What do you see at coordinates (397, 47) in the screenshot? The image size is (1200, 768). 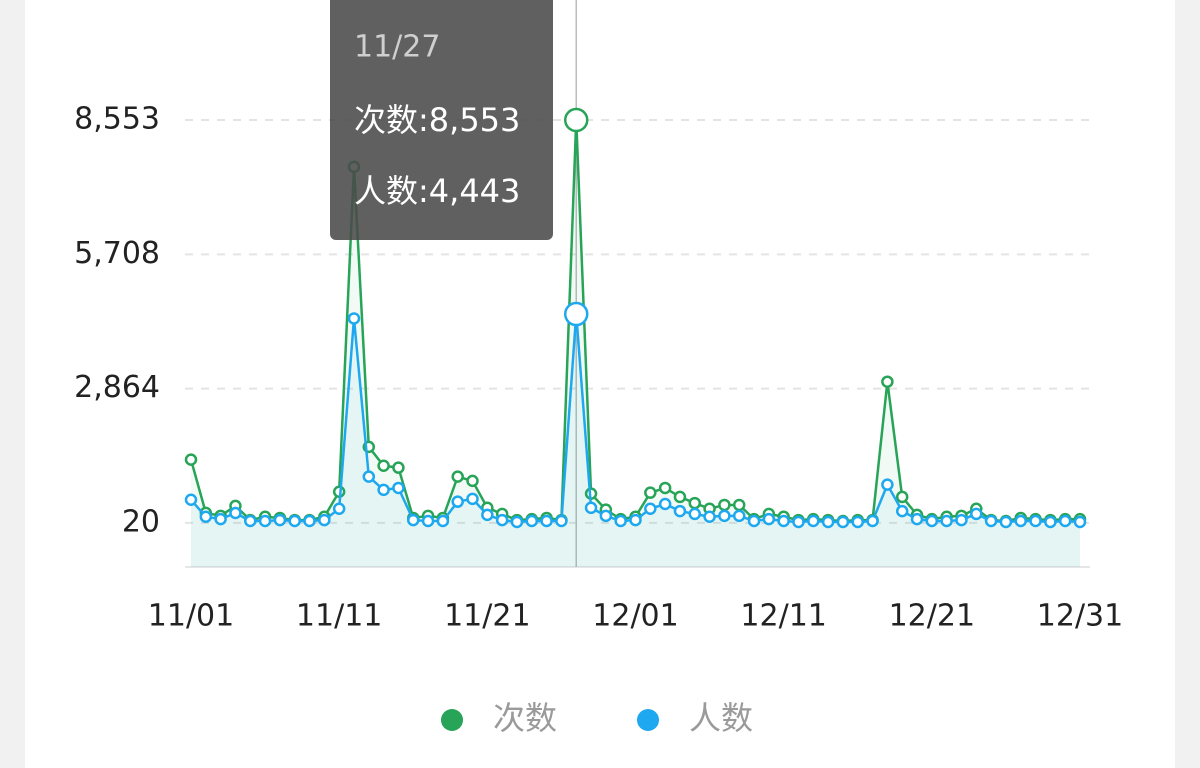 I see `tooltip-title: 11/27` at bounding box center [397, 47].